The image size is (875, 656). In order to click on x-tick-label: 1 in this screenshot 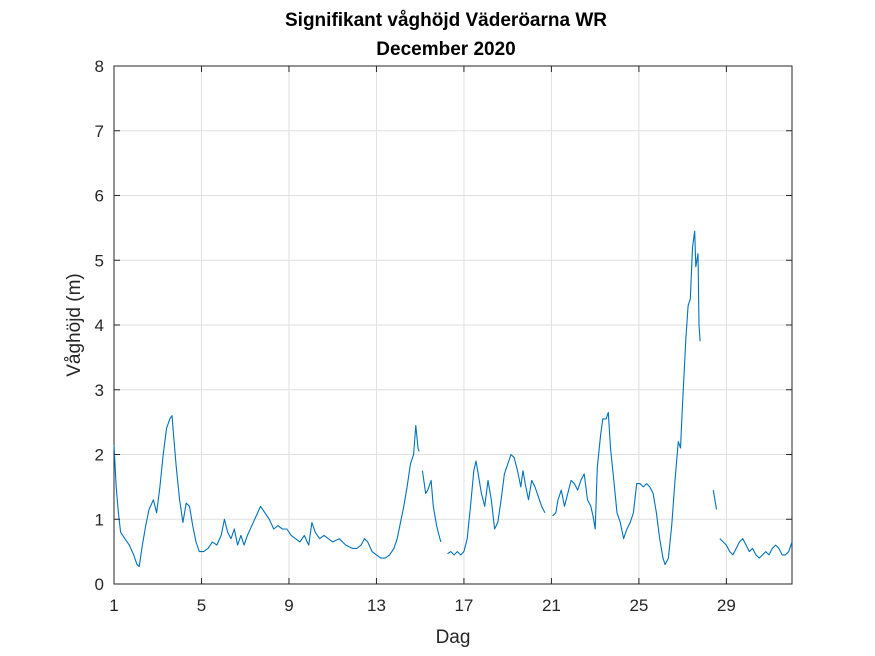, I will do `click(113, 605)`.